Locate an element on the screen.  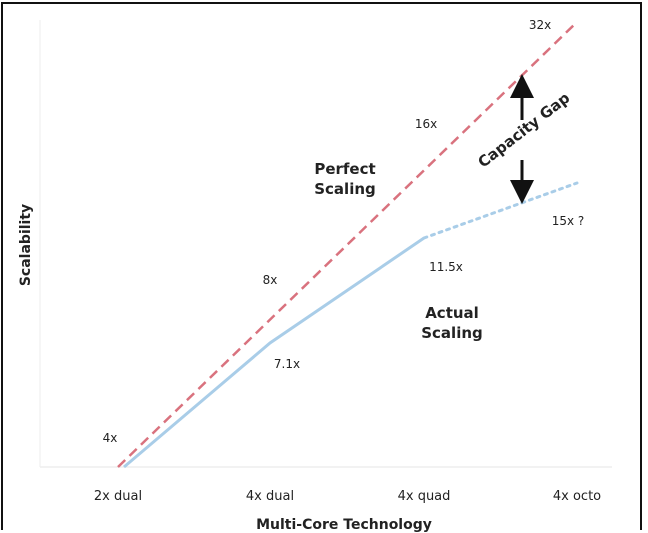
perfect-scaling-value-label: 8x is located at coordinates (270, 280).